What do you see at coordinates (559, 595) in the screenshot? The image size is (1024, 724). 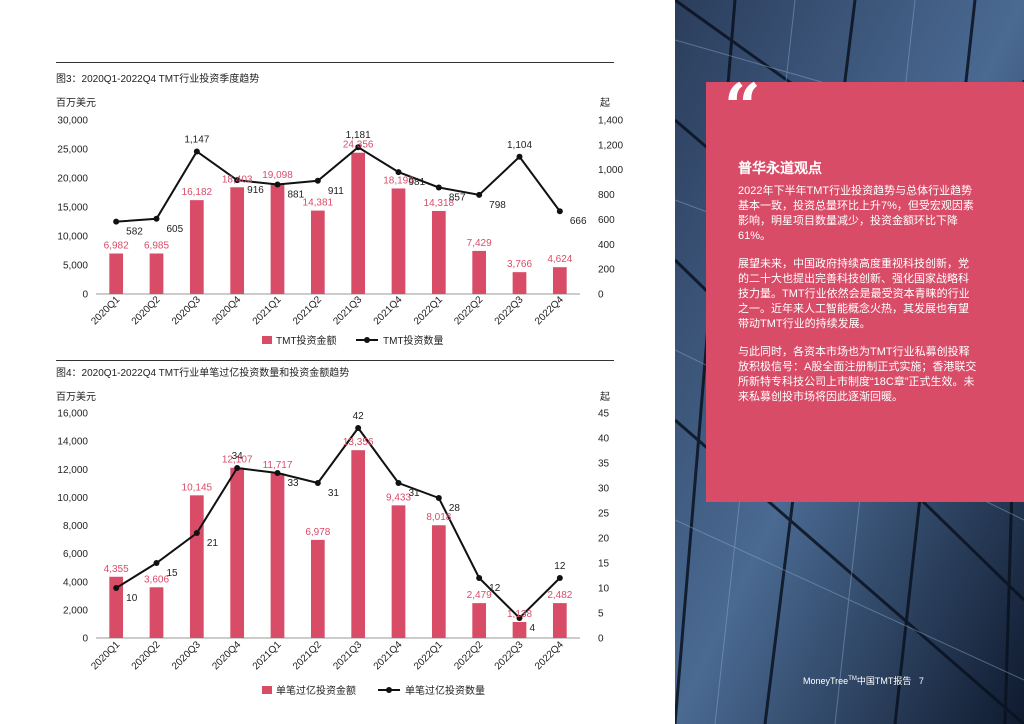 I see `bar-value-label: 2,482` at bounding box center [559, 595].